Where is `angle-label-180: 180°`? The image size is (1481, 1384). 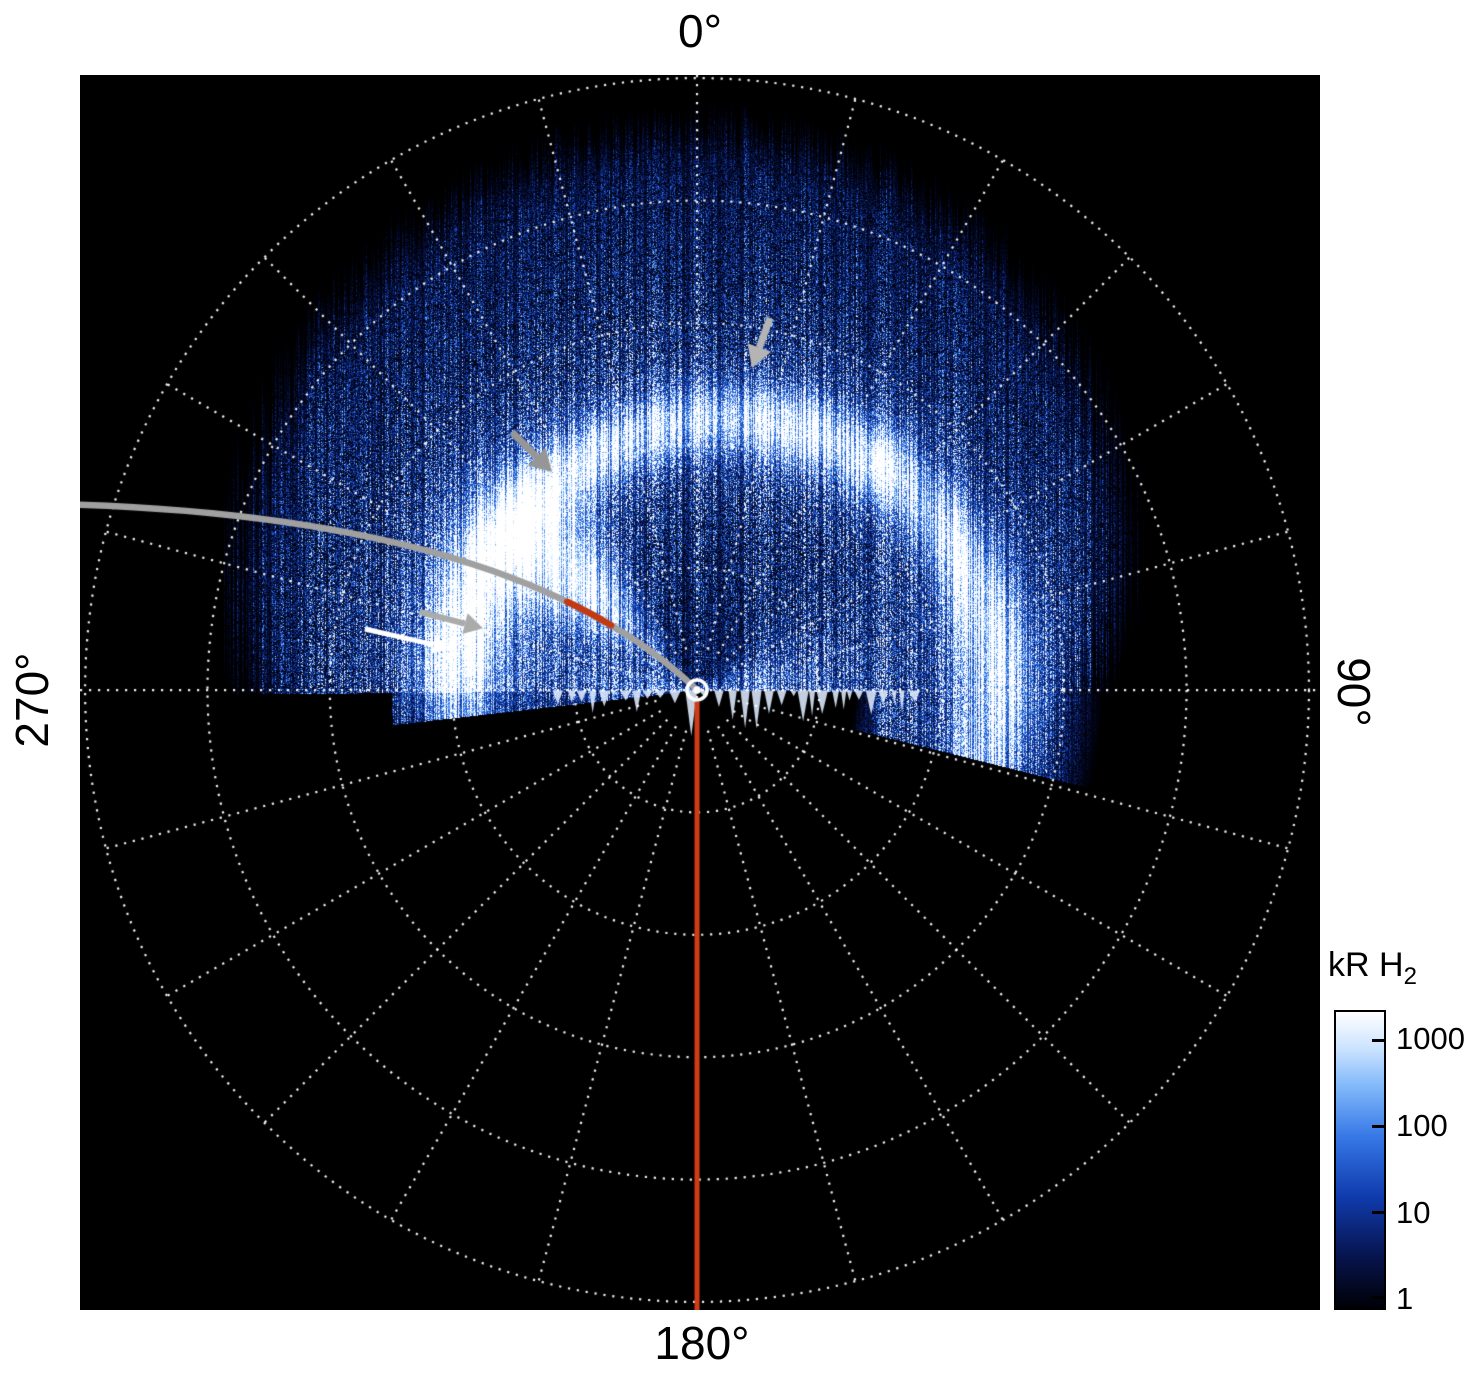
angle-label-180: 180° is located at coordinates (702, 1343).